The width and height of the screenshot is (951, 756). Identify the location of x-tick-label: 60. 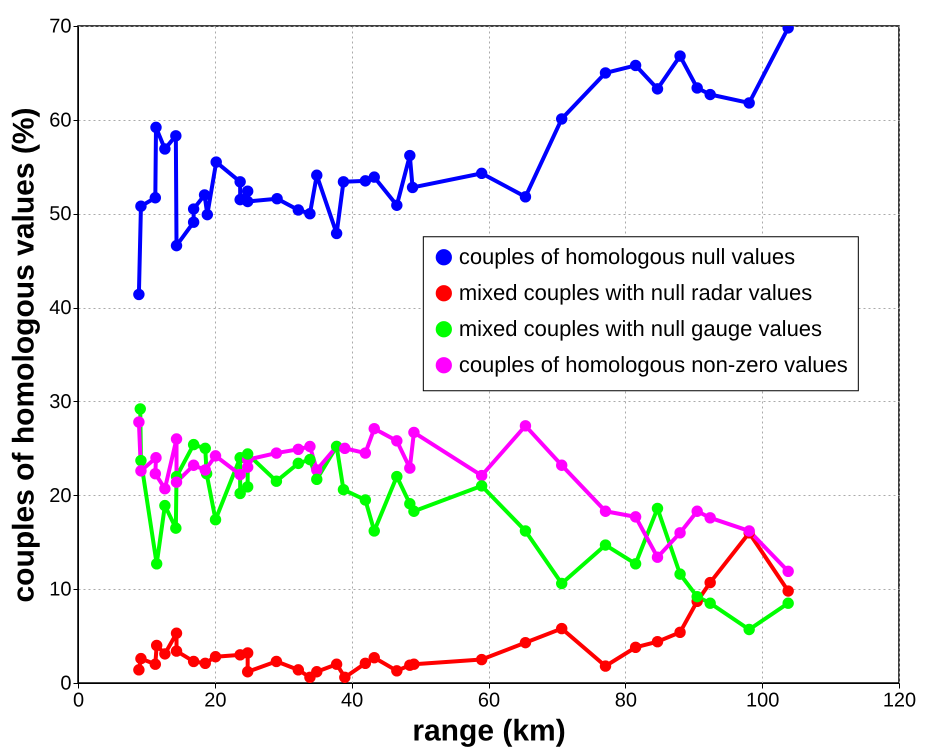
(489, 701).